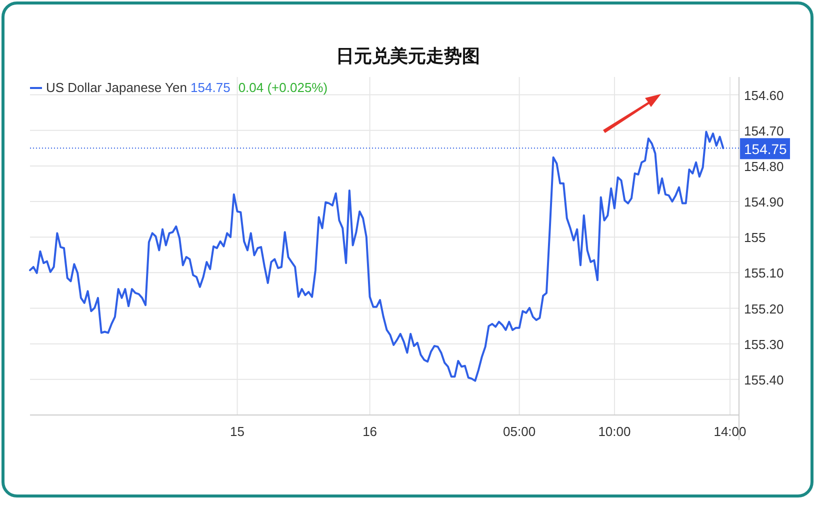 This screenshot has height=523, width=815. I want to click on annotation: 0.04 (+0.025%), so click(283, 87).